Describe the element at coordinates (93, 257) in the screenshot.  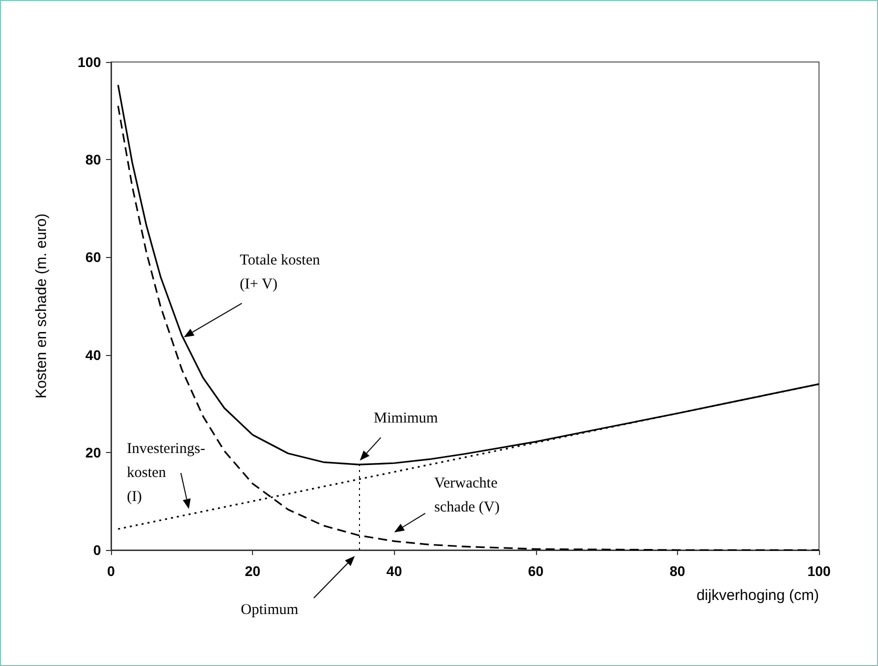
I see `y-tick-label: 60` at that location.